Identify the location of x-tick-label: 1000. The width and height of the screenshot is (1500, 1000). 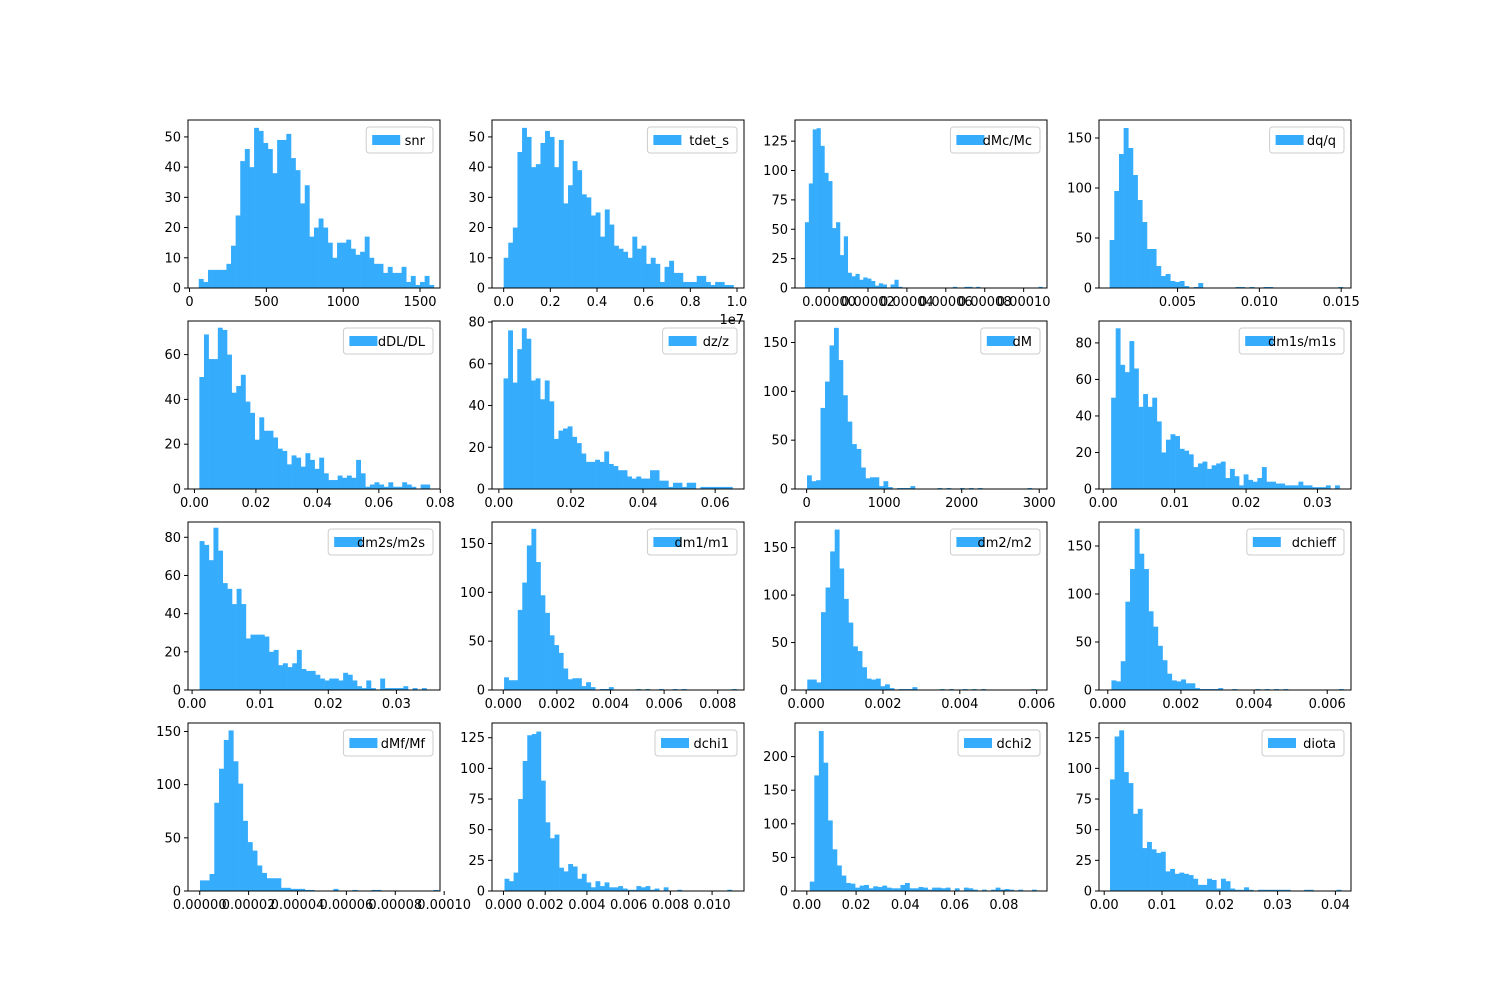
(884, 503).